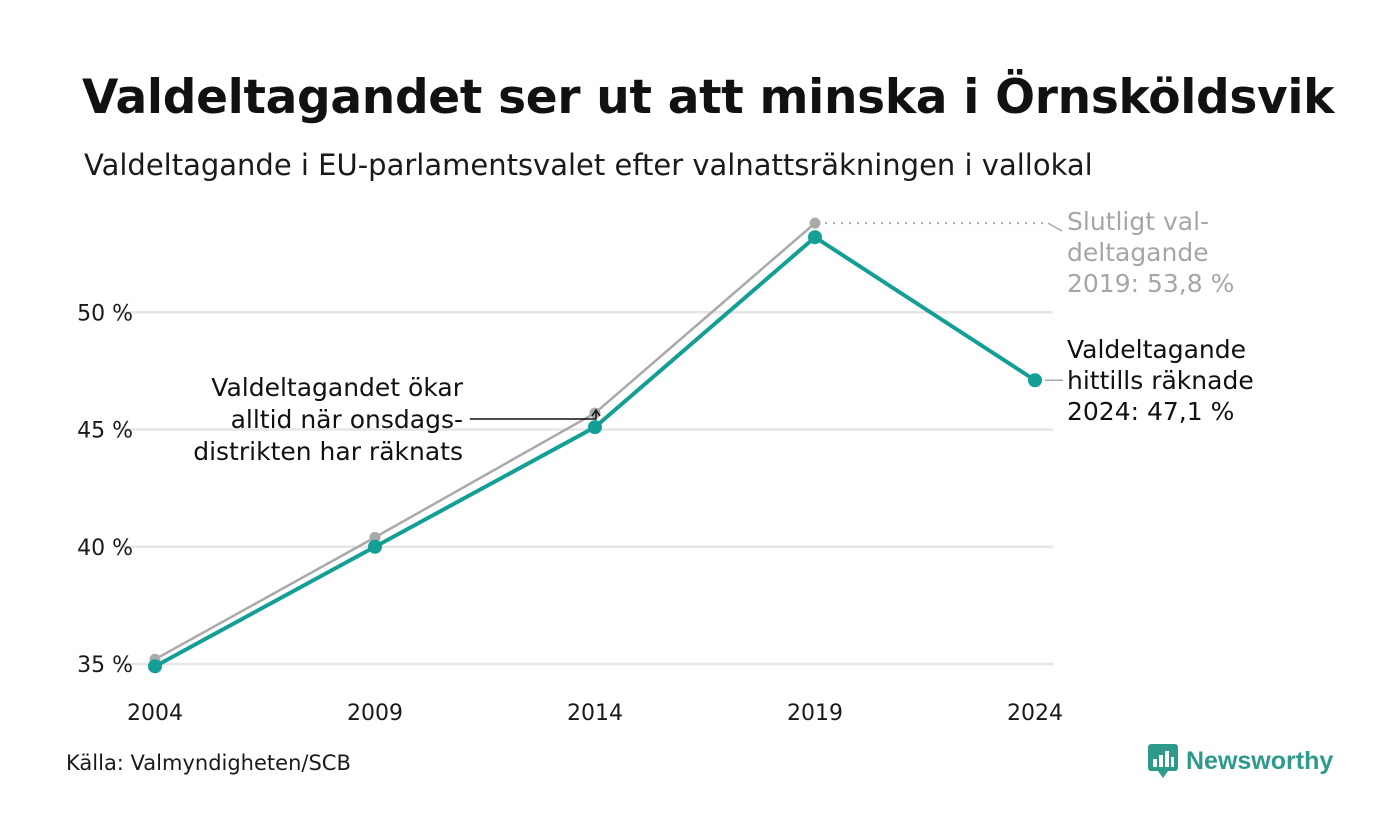 This screenshot has height=840, width=1400. I want to click on y-tick-label: 50 %, so click(105, 313).